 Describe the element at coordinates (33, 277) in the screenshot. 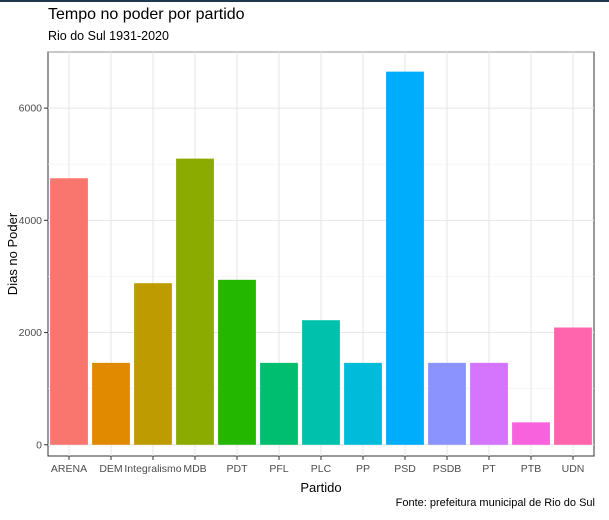

I see `y-axis-ticks: 0 2000 4000 6000` at that location.